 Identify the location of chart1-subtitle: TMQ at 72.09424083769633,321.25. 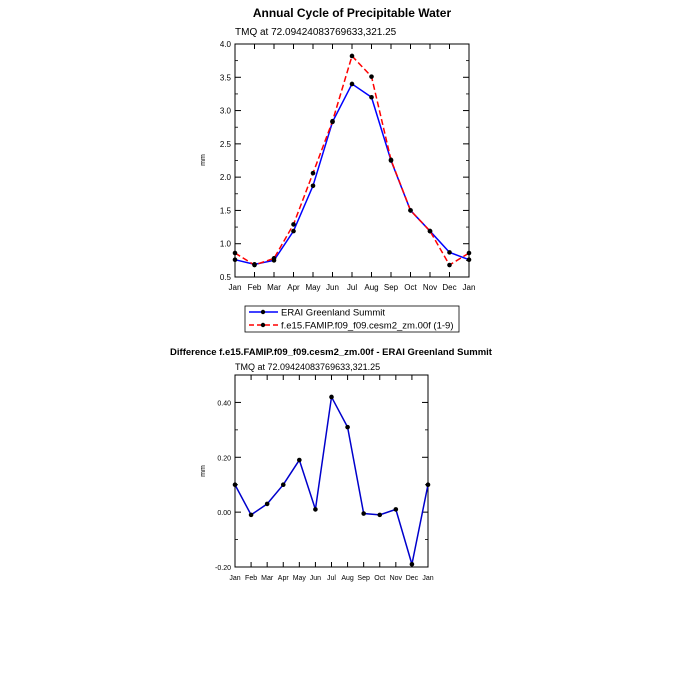
(316, 32).